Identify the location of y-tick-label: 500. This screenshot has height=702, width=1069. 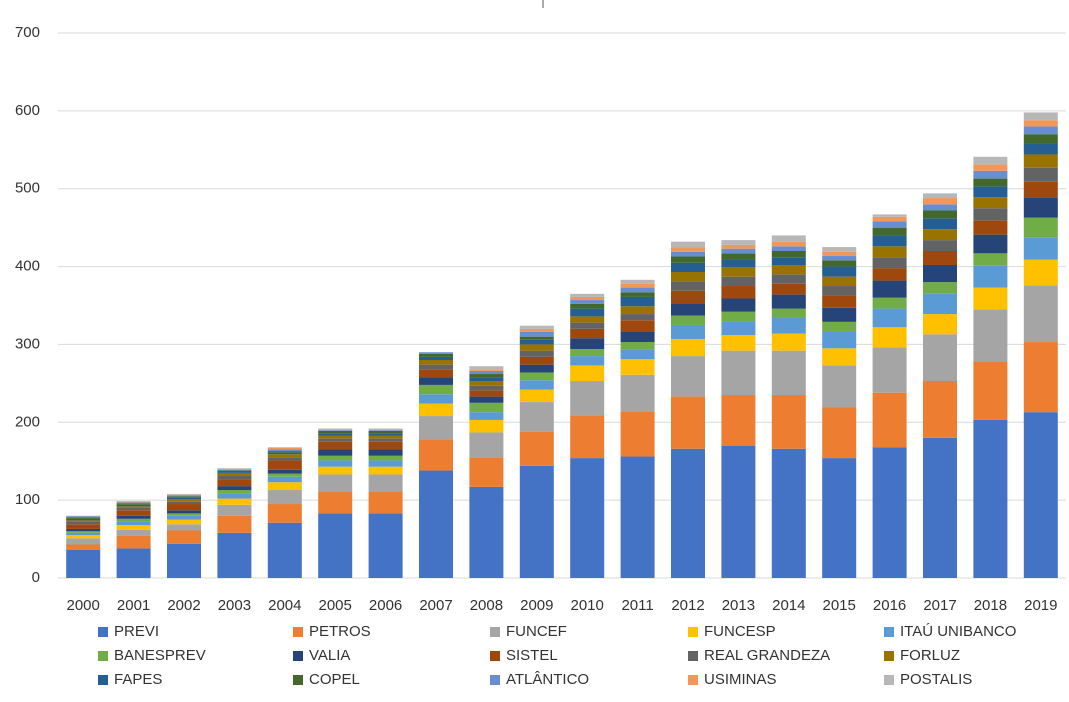
(27, 188).